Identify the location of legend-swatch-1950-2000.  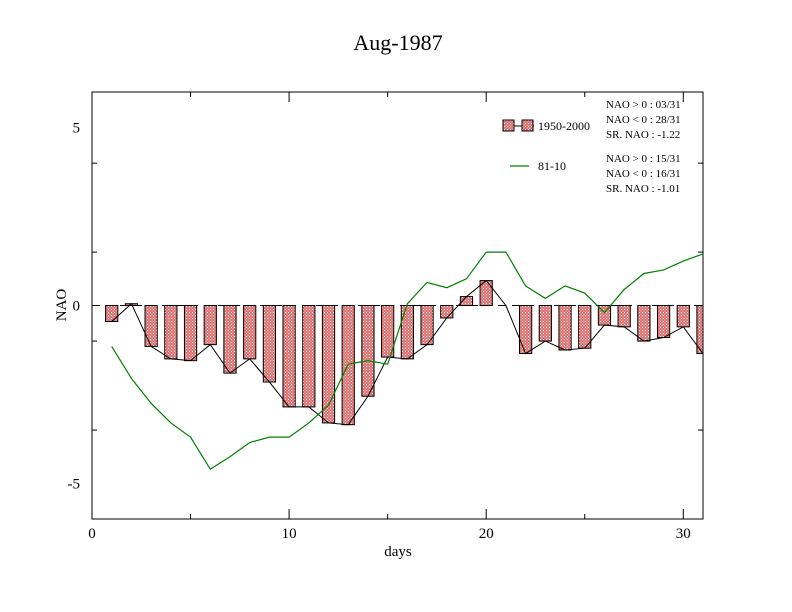
(508, 125).